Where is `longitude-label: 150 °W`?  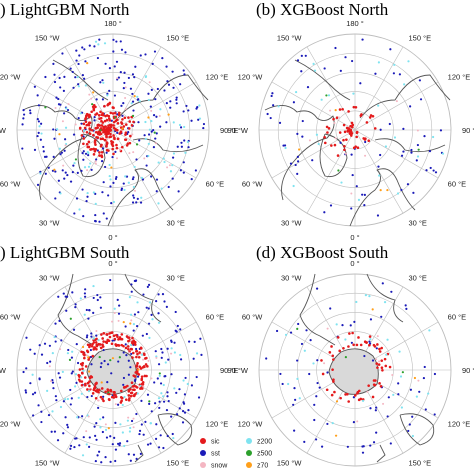
longitude-label: 150 °W is located at coordinates (48, 463).